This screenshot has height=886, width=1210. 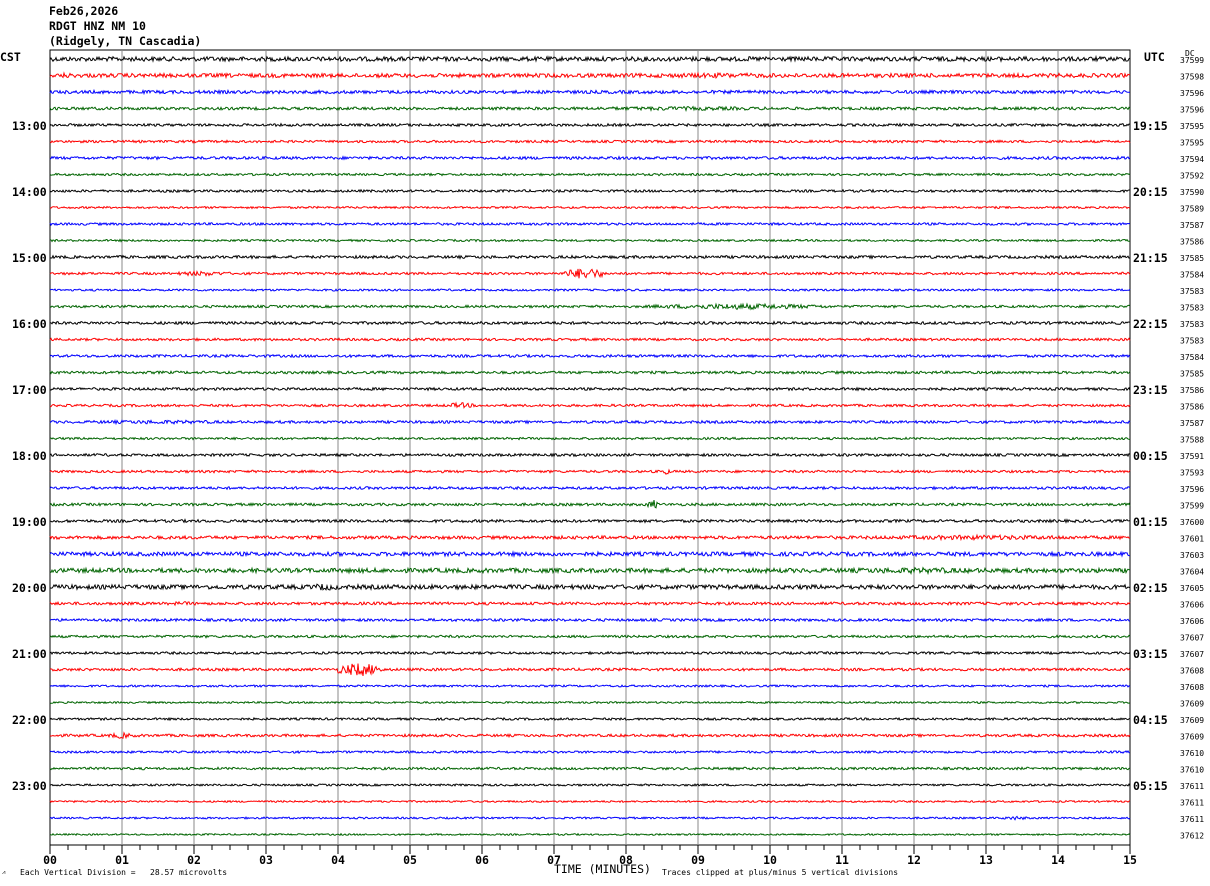 What do you see at coordinates (1150, 588) in the screenshot?
I see `right-time-label: 02:15` at bounding box center [1150, 588].